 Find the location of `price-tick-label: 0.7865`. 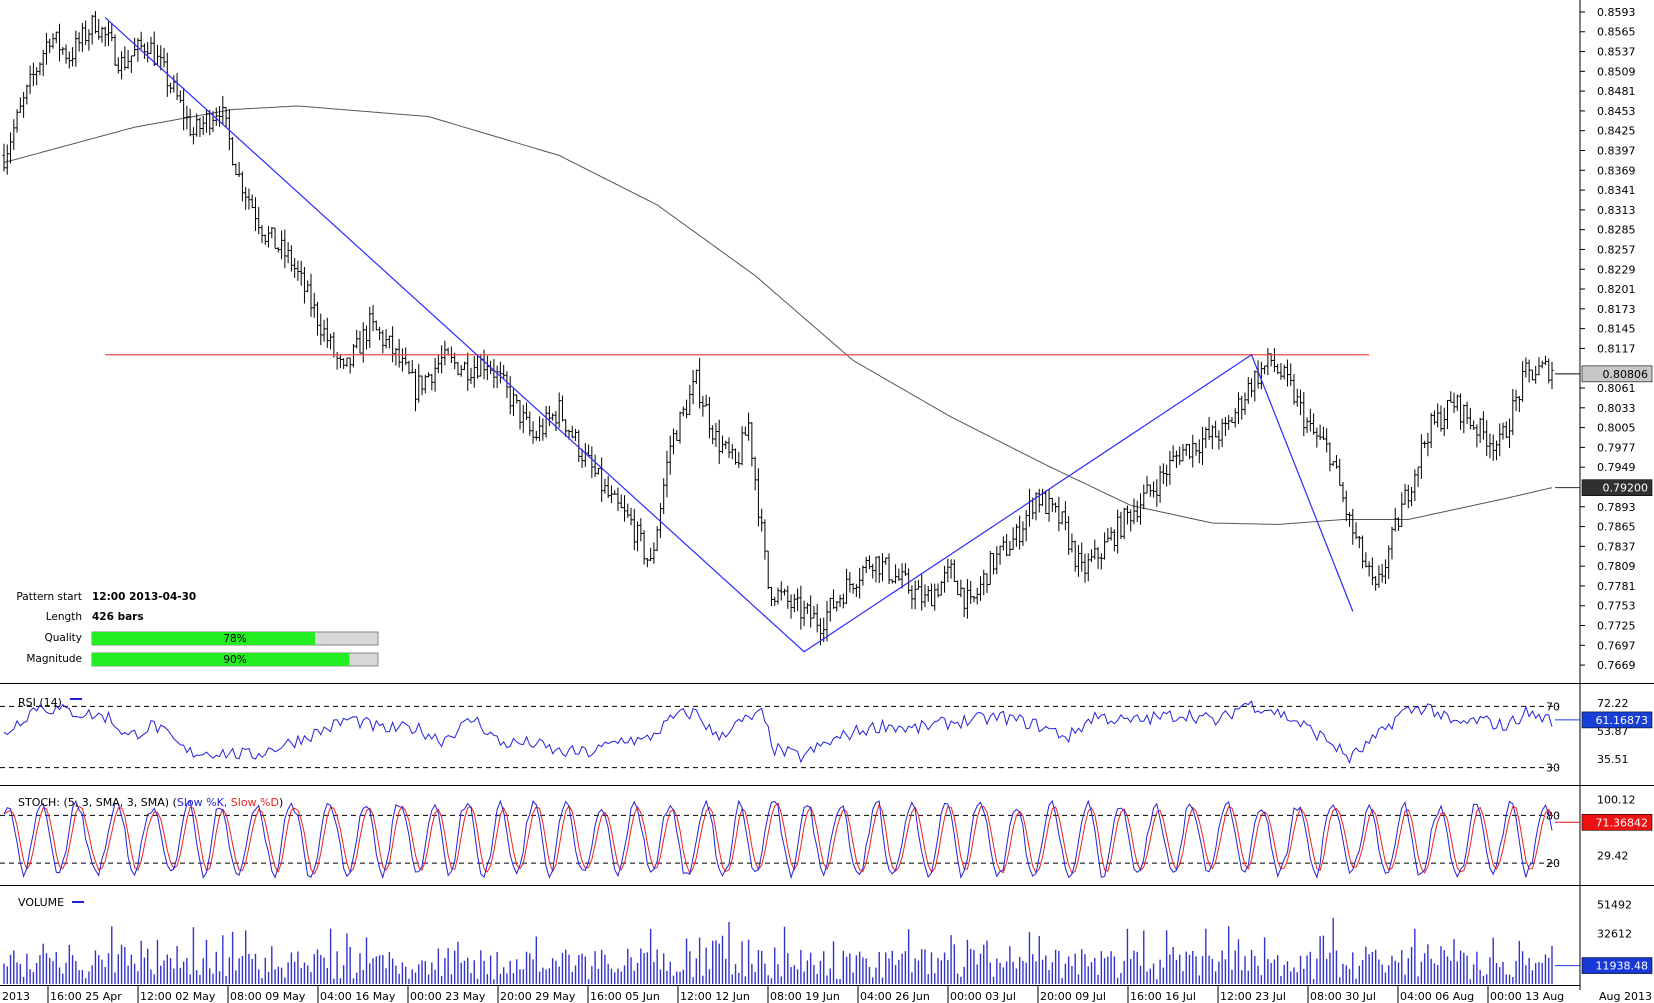

price-tick-label: 0.7865 is located at coordinates (1616, 527).